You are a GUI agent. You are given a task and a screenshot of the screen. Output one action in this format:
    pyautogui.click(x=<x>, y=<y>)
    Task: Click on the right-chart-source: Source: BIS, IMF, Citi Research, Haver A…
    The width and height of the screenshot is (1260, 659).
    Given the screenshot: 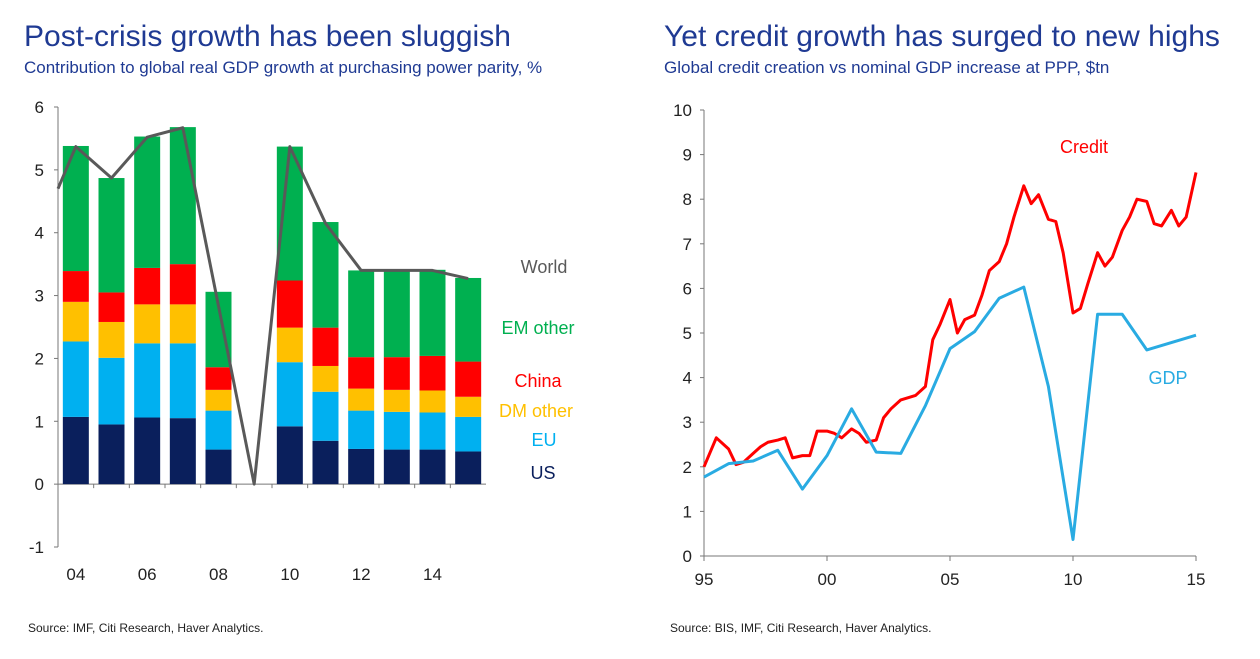 What is the action you would take?
    pyautogui.click(x=801, y=628)
    